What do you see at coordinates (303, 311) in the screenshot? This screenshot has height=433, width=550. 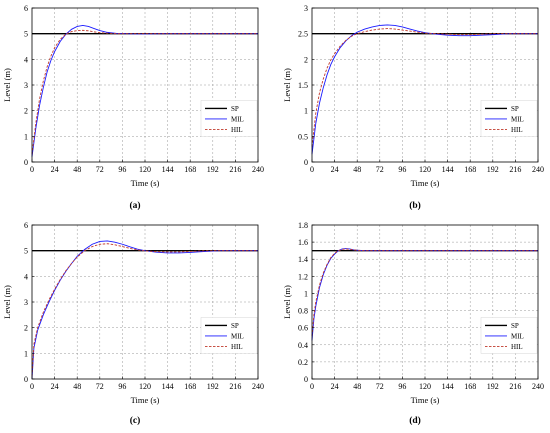 I see `y-tick-label: 0.8` at bounding box center [303, 311].